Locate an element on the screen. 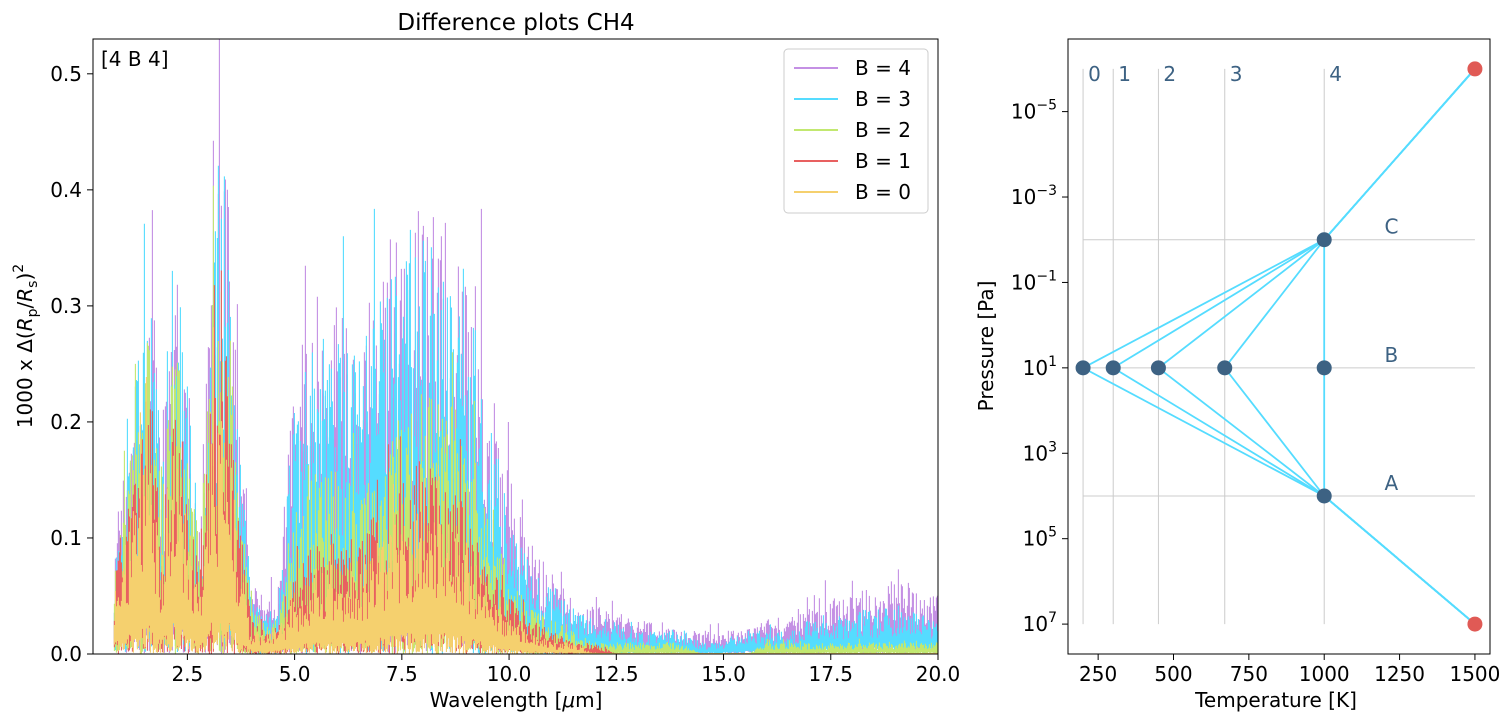  x-tick-label: 15.0 is located at coordinates (723, 674).